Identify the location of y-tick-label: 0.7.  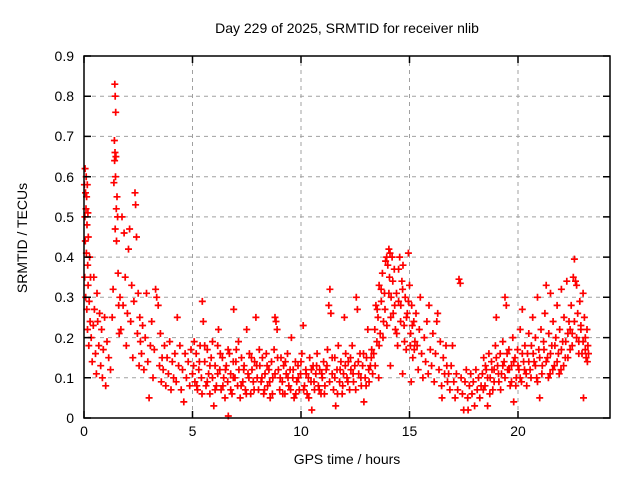
(64, 136).